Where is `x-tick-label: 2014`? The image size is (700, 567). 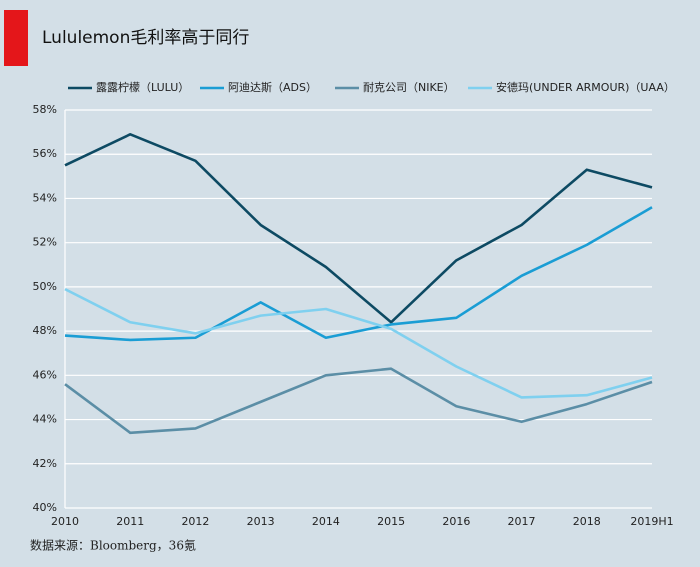
x-tick-label: 2014 is located at coordinates (326, 521).